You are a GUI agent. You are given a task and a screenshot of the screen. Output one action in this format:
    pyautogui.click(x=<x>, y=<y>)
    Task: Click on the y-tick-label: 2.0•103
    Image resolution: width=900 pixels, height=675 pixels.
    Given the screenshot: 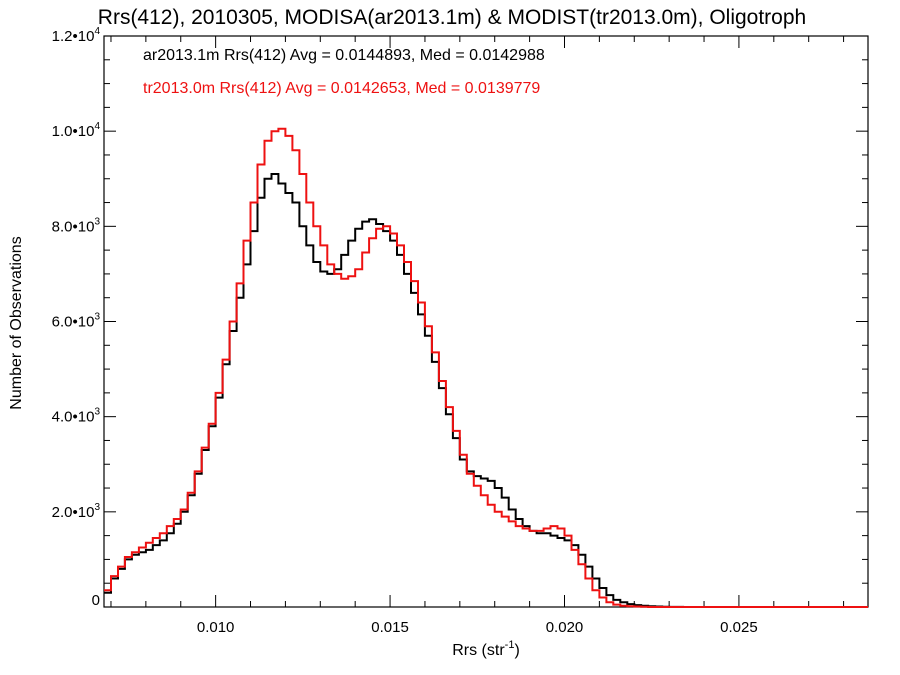 What is the action you would take?
    pyautogui.click(x=76, y=511)
    